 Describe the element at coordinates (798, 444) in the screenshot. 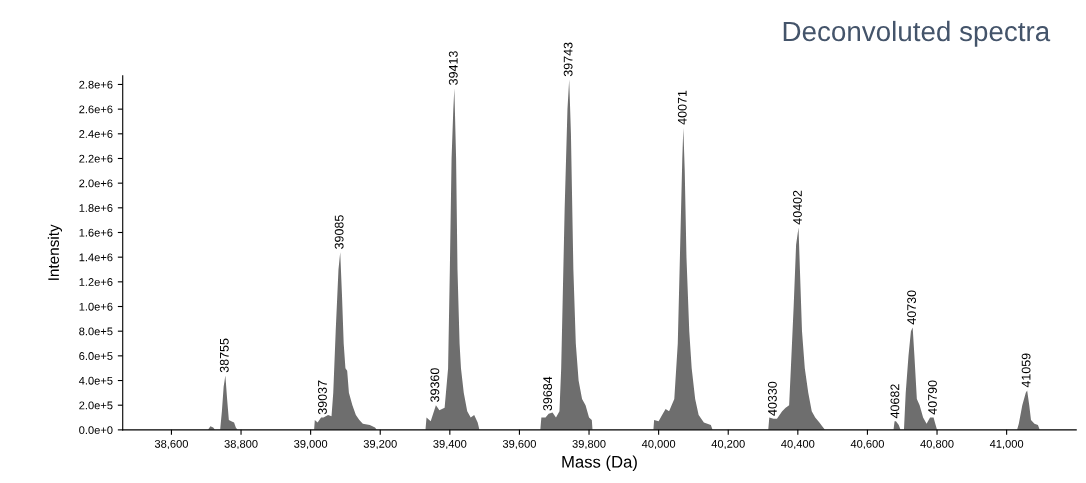

I see `x-tick-label: 40,400` at that location.